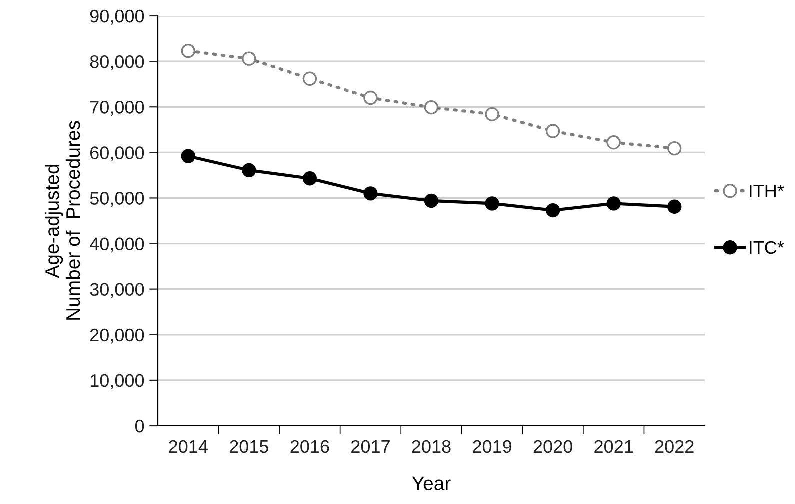 This screenshot has width=795, height=504. Describe the element at coordinates (553, 447) in the screenshot. I see `x-tick-label: 2020` at that location.